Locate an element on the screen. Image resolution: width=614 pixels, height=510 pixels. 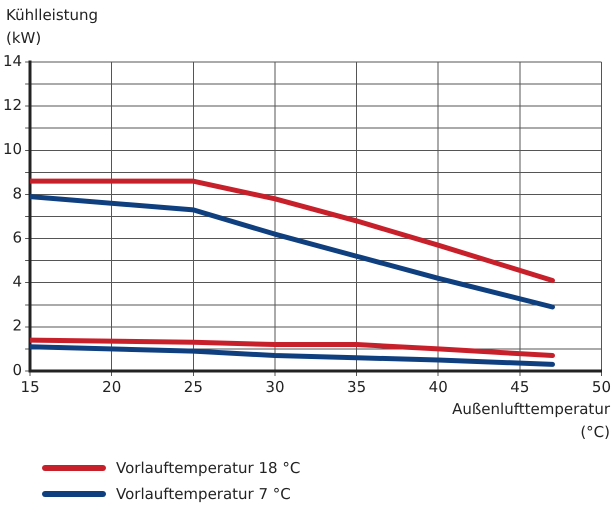
y-tick-label: 0 is located at coordinates (17, 369).